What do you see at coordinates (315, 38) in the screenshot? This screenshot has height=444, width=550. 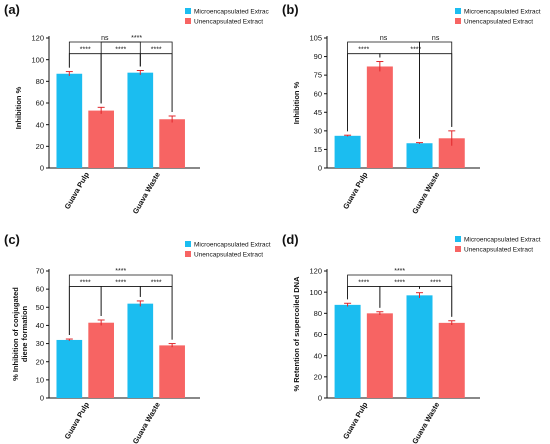 I see `y-tick-label: 105` at bounding box center [315, 38].